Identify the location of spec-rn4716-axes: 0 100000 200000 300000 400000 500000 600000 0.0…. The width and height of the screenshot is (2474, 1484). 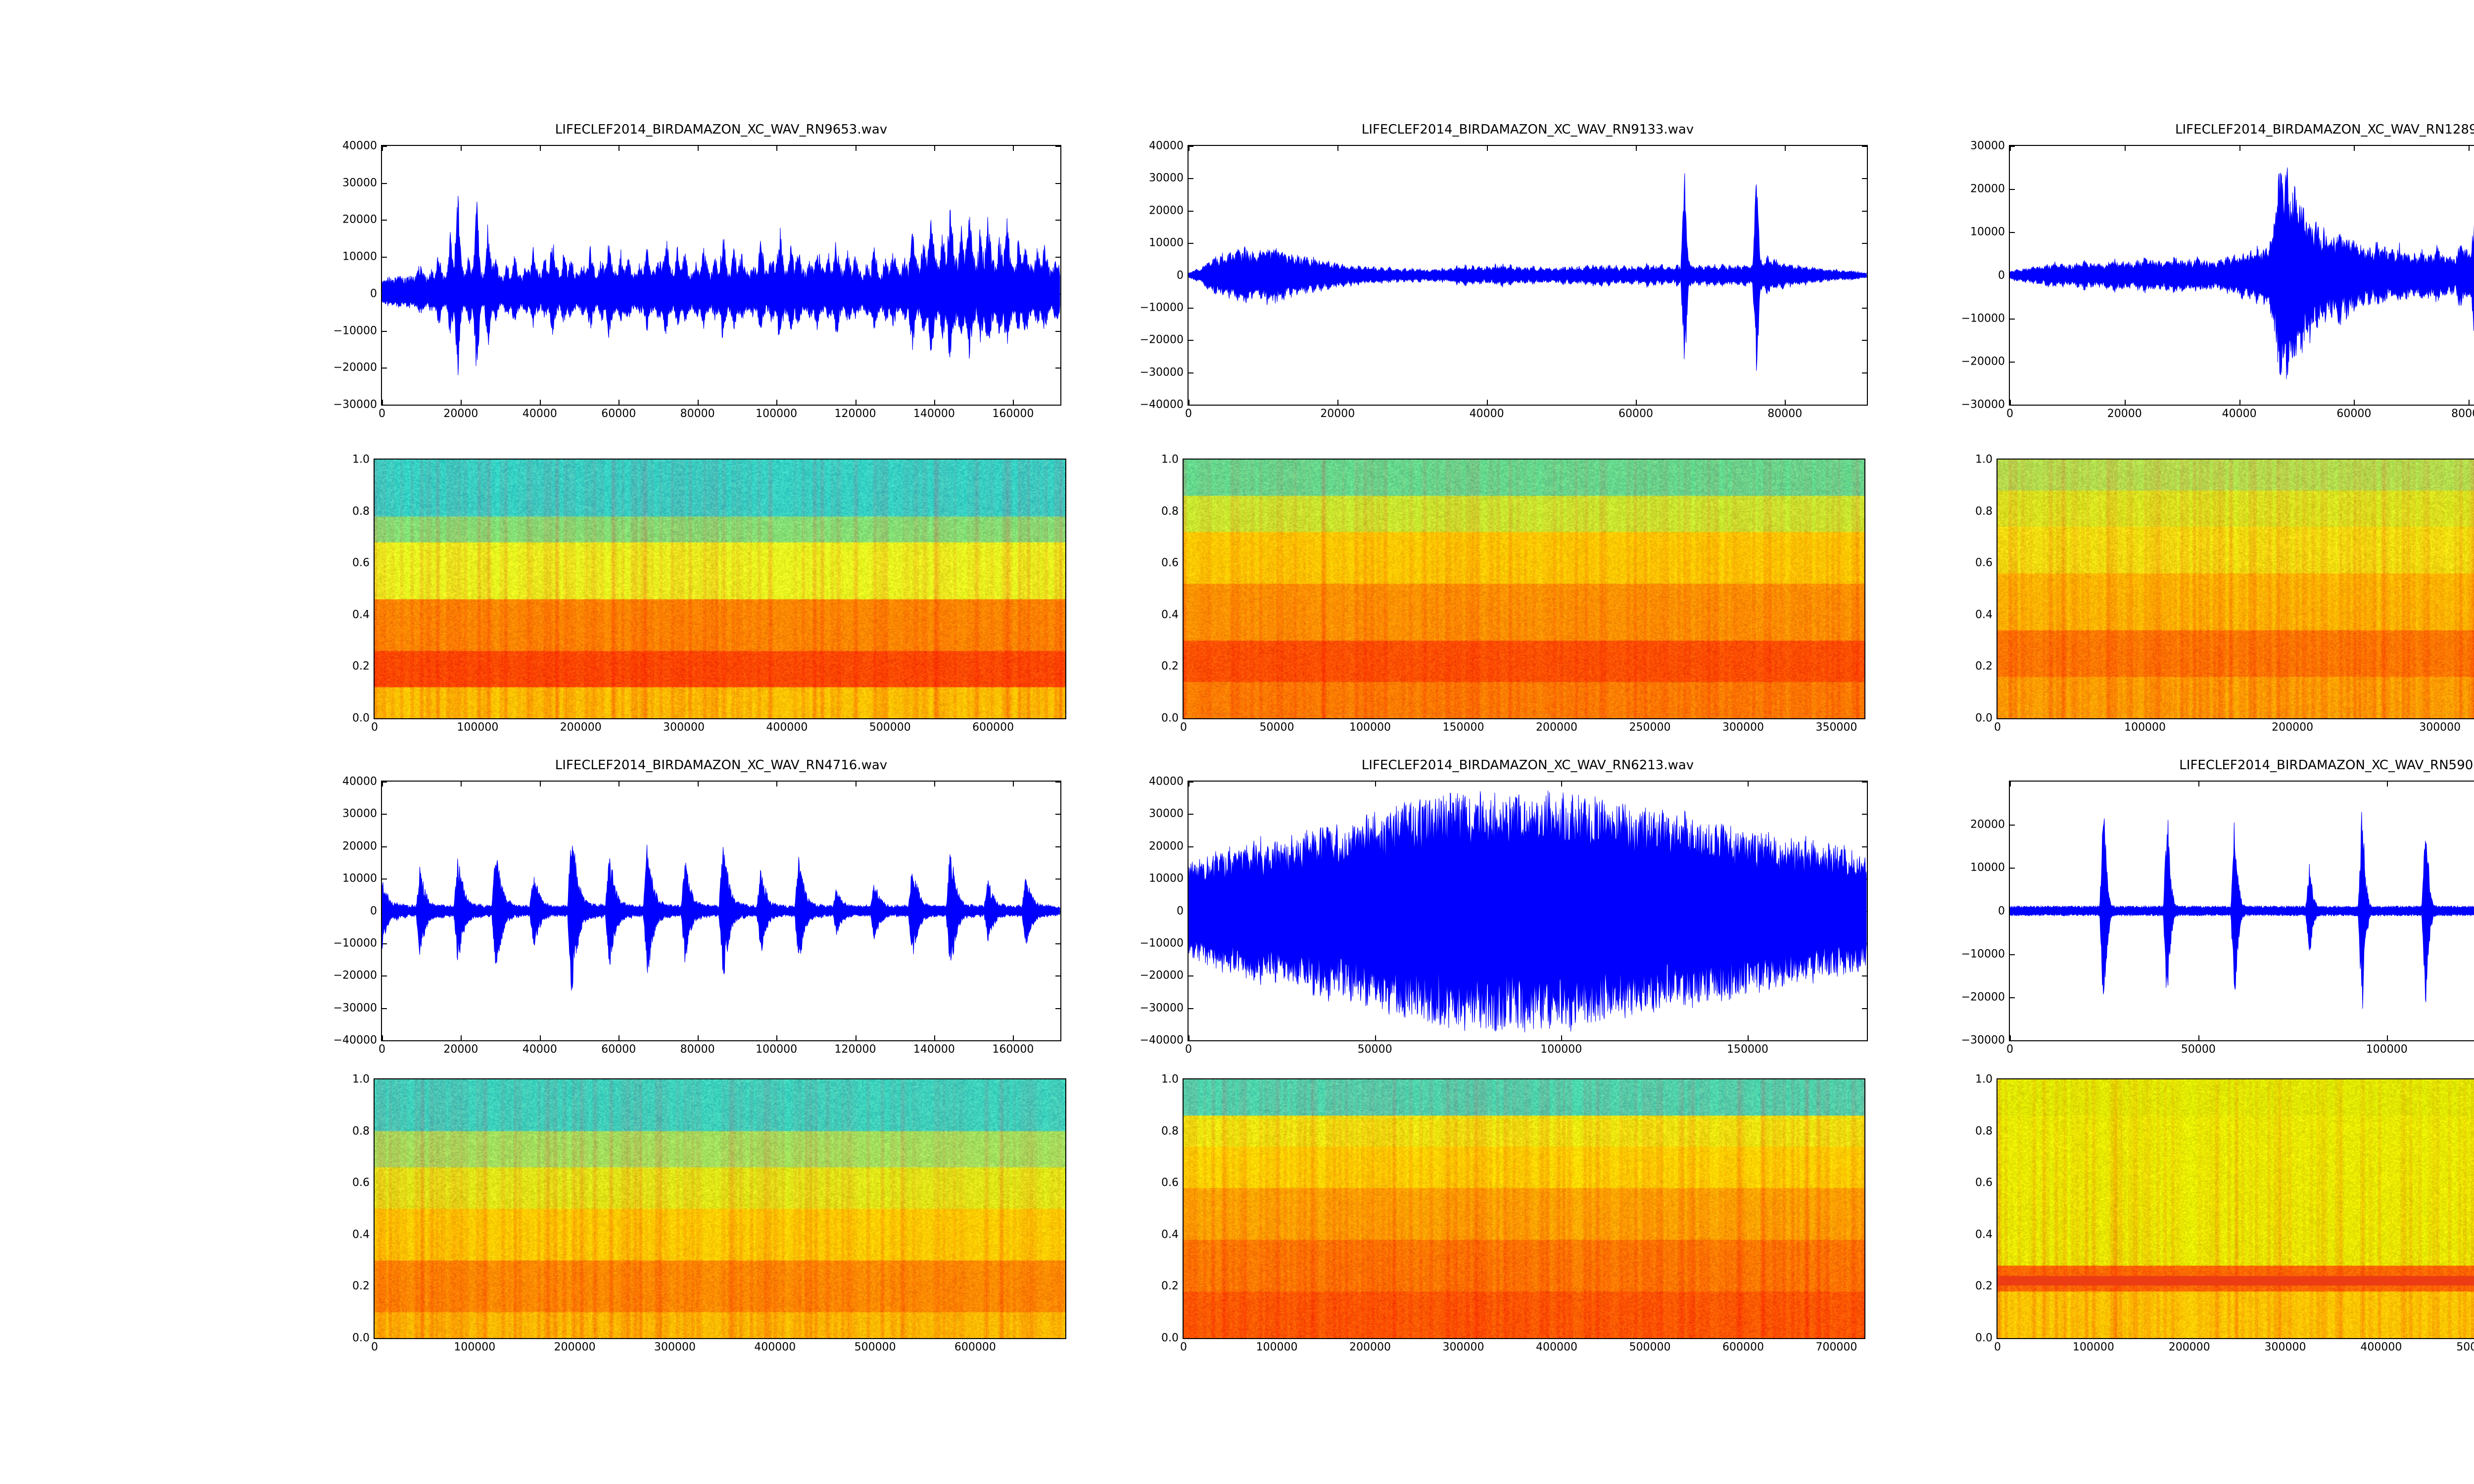
(709, 1213).